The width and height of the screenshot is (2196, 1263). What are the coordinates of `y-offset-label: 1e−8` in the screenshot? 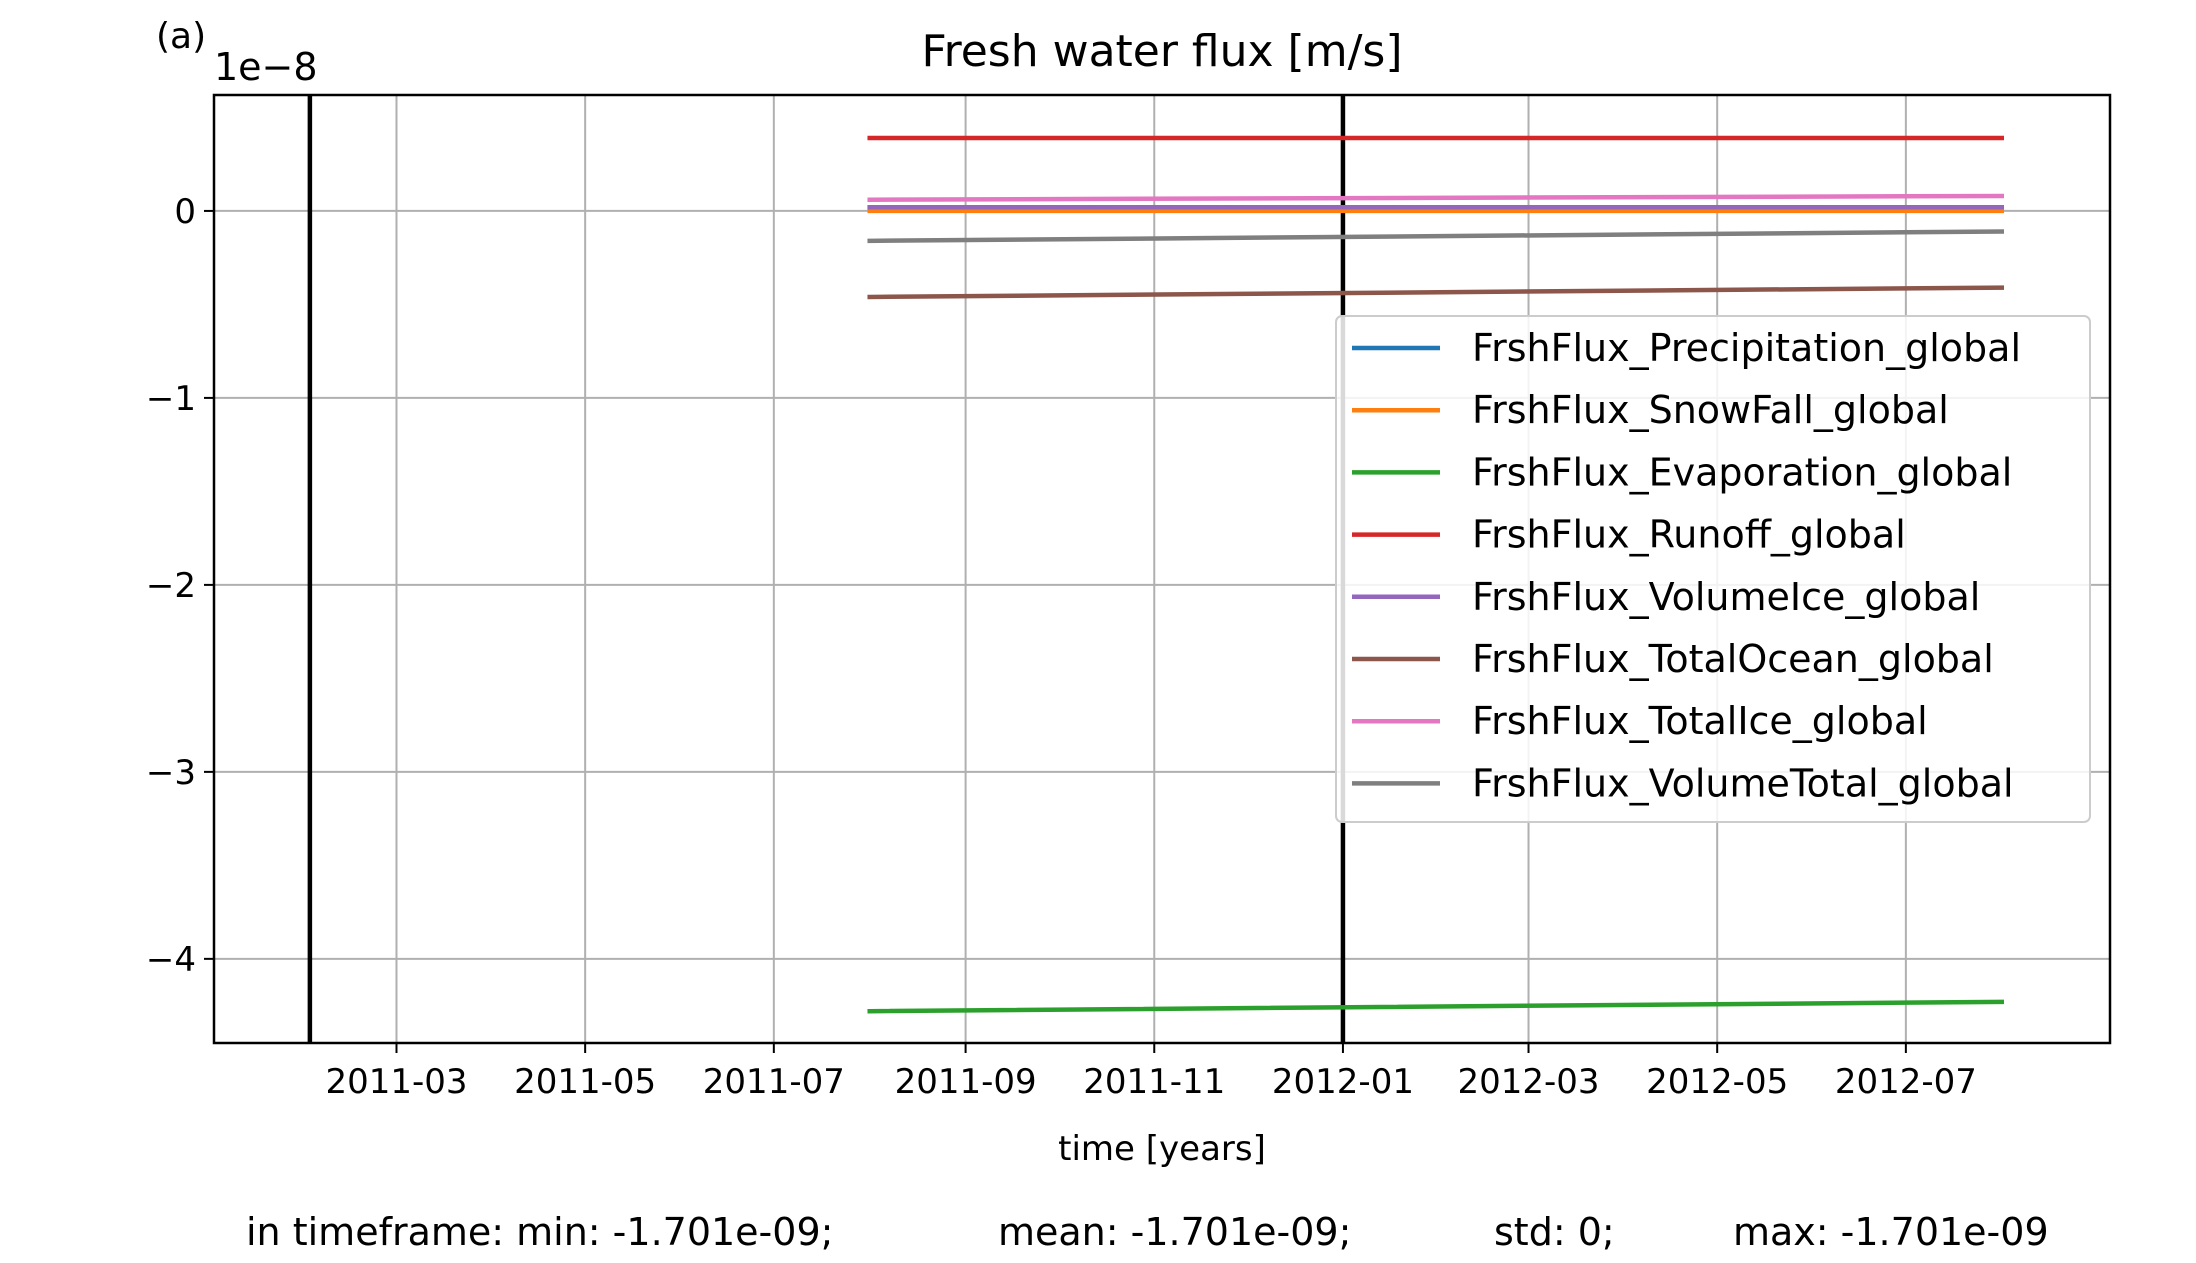 It's located at (266, 67).